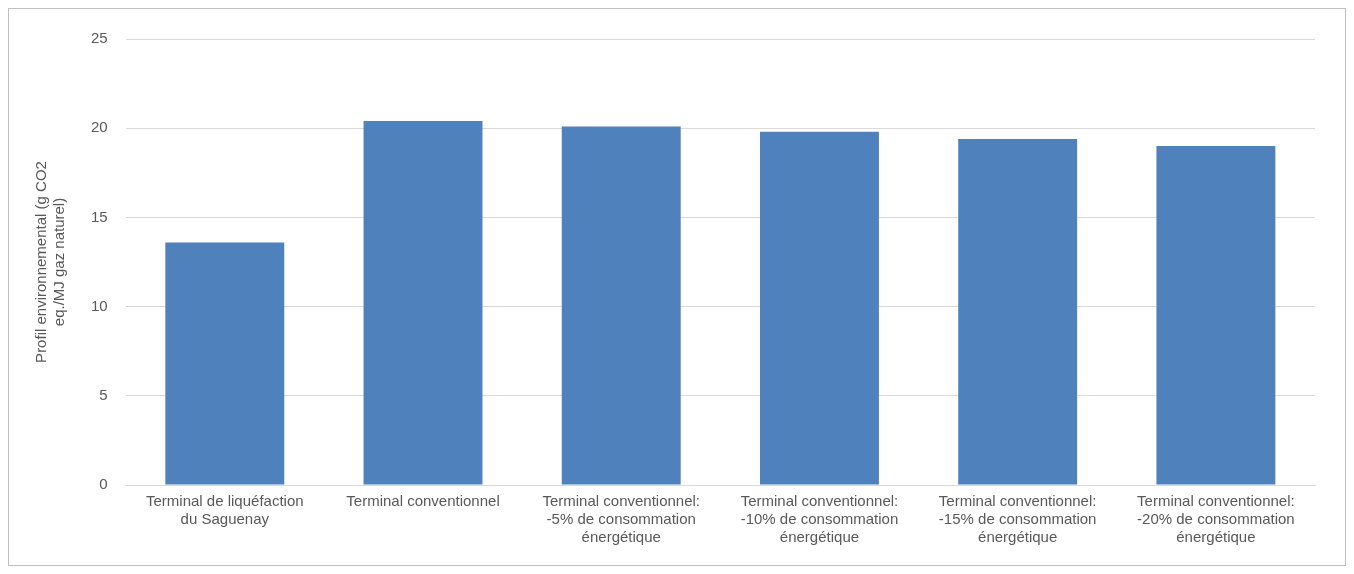 This screenshot has width=1354, height=574. I want to click on y-tick-label: 15, so click(99, 216).